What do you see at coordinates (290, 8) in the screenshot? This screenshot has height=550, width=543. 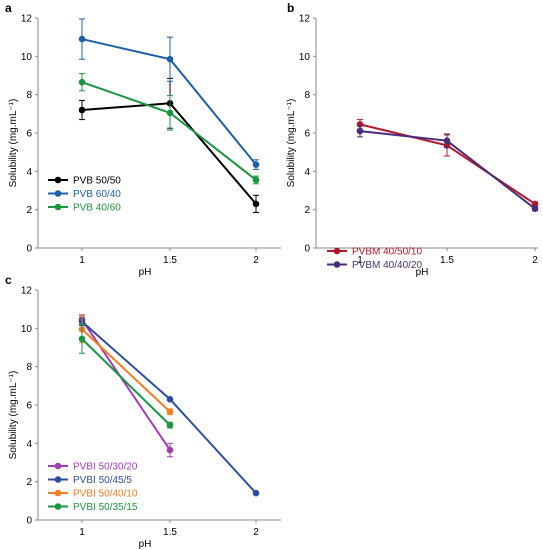 I see `panel-letter: b` at bounding box center [290, 8].